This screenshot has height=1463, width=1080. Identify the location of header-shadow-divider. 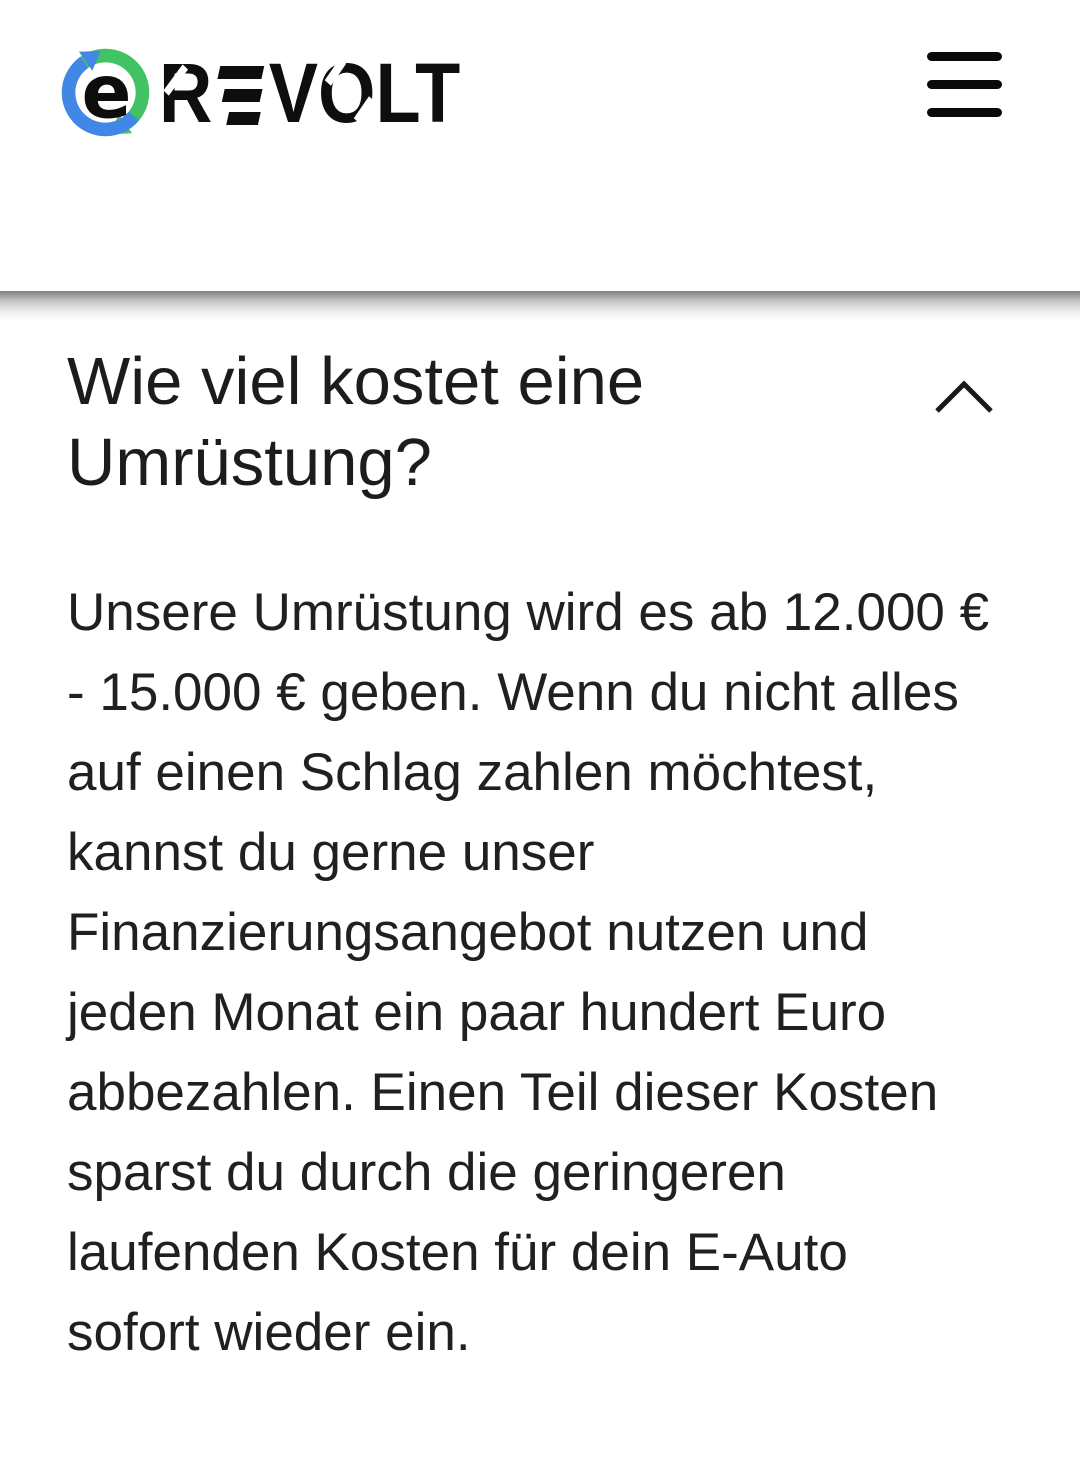
(540, 306).